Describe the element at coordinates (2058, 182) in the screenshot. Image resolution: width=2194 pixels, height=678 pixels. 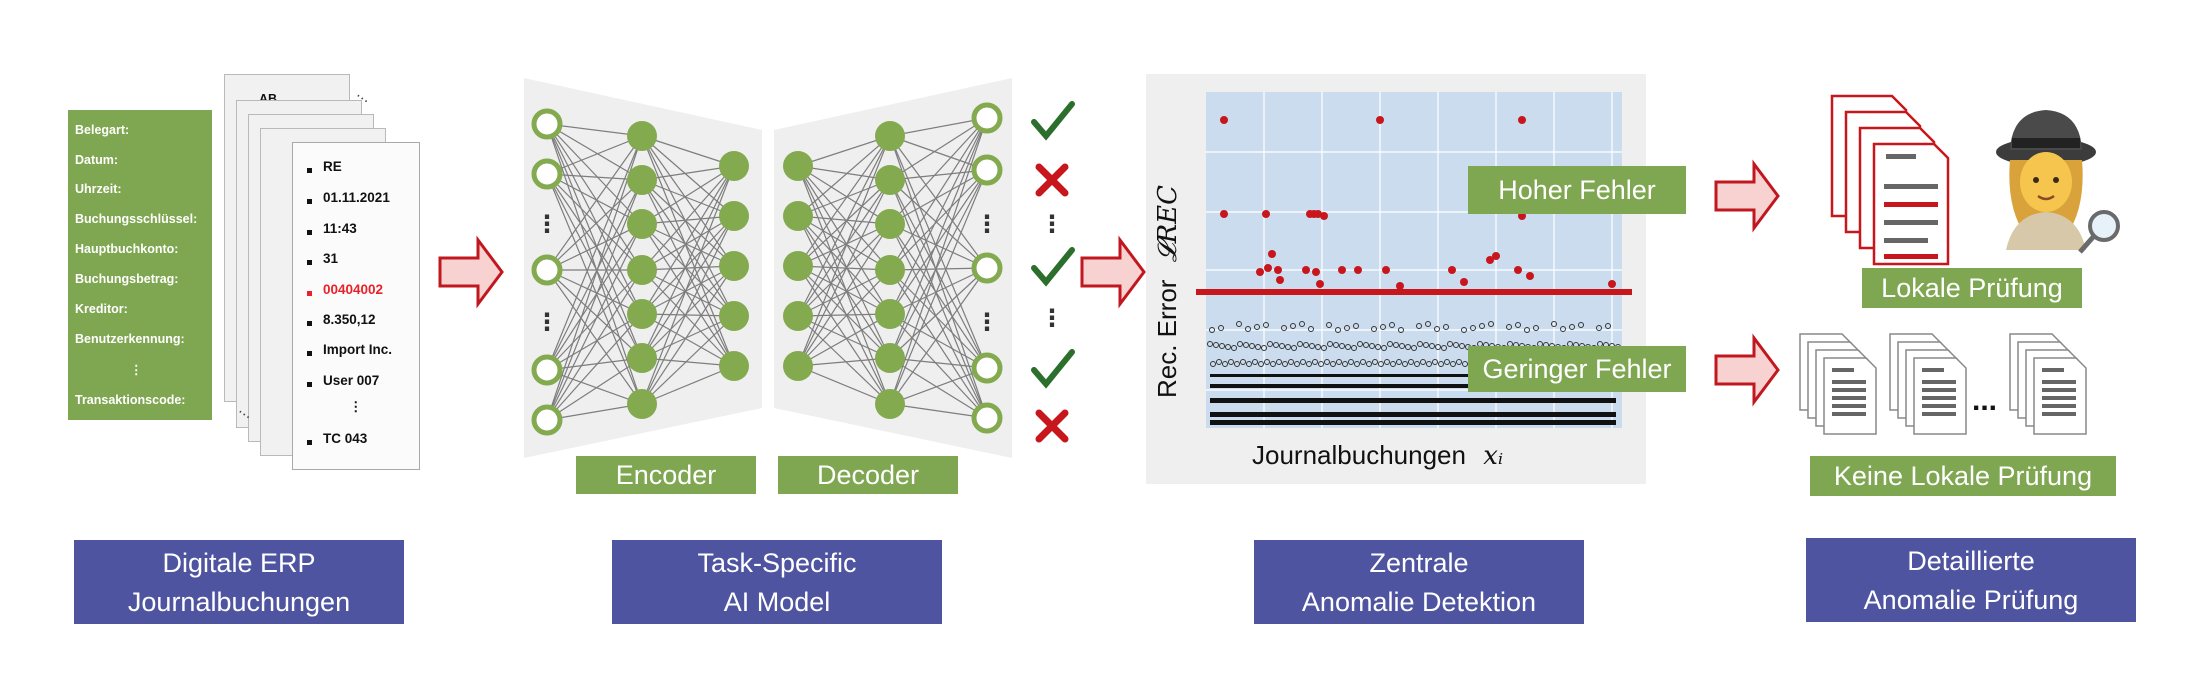
I see `detective-icon` at that location.